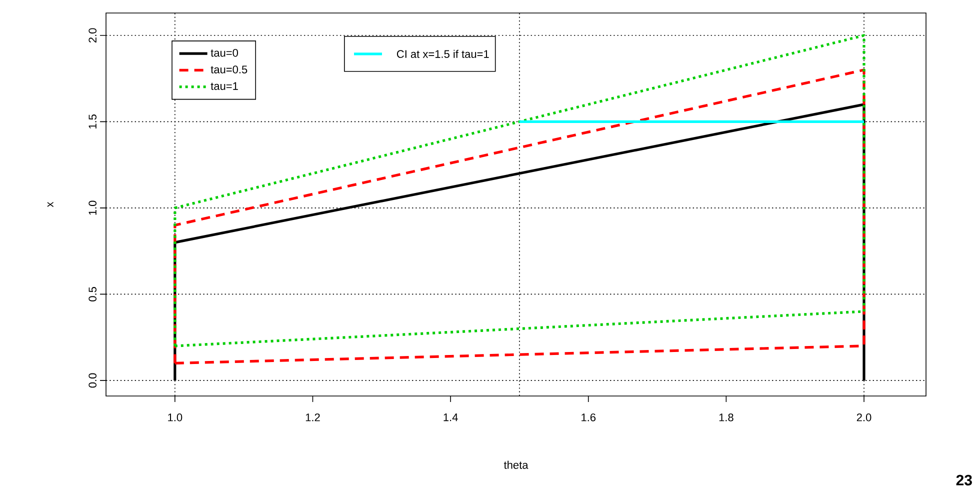 The height and width of the screenshot is (491, 978). Describe the element at coordinates (50, 205) in the screenshot. I see `y-axis-title: x` at that location.